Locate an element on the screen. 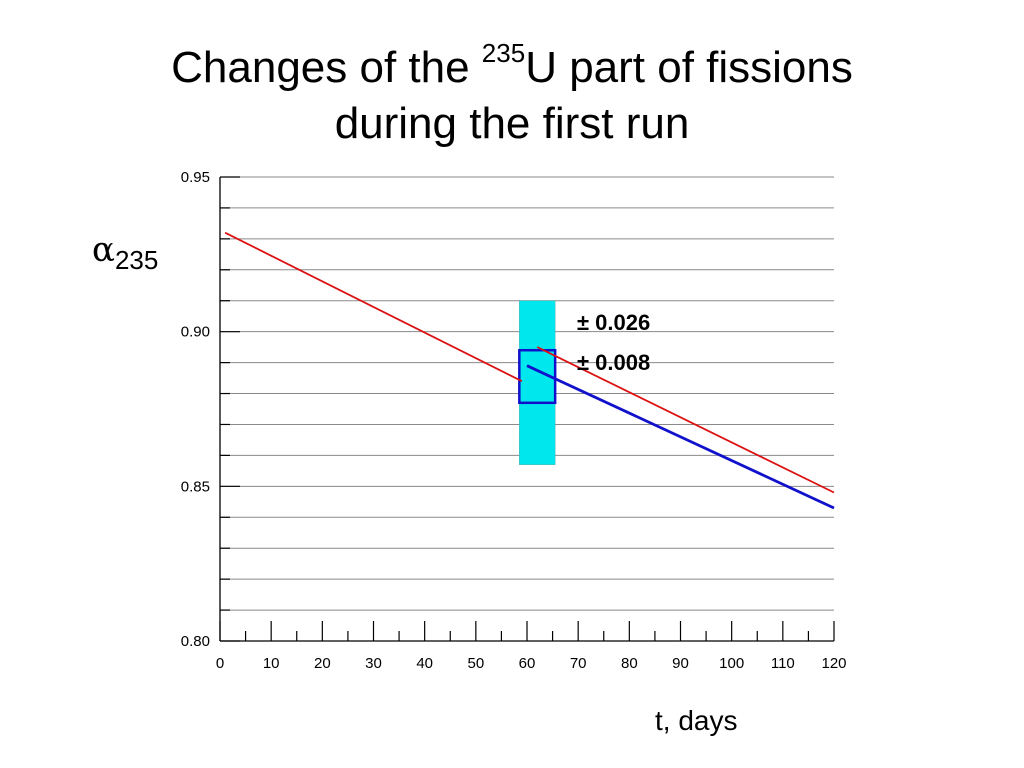 This screenshot has height=768, width=1024. x-tick-label: 20 is located at coordinates (322, 663).